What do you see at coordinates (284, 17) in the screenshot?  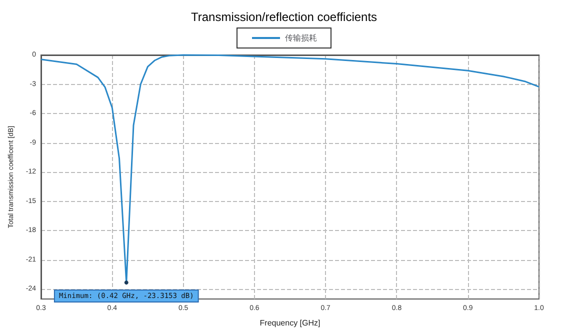 I see `chart-title: Transmission/reflection coefficients` at bounding box center [284, 17].